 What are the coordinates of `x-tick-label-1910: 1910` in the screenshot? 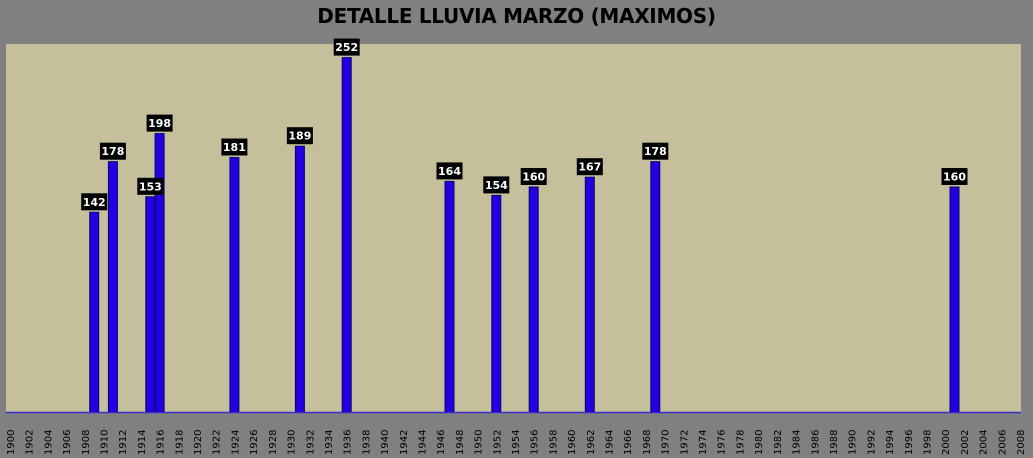 It's located at (105, 442).